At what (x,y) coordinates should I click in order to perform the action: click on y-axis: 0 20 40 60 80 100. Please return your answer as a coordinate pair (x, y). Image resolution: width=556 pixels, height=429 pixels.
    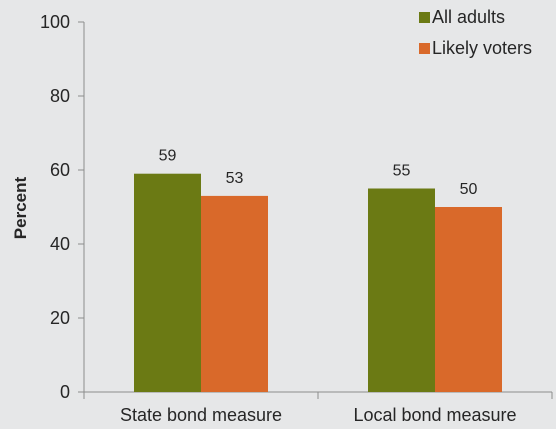
    Looking at the image, I should click on (62, 207).